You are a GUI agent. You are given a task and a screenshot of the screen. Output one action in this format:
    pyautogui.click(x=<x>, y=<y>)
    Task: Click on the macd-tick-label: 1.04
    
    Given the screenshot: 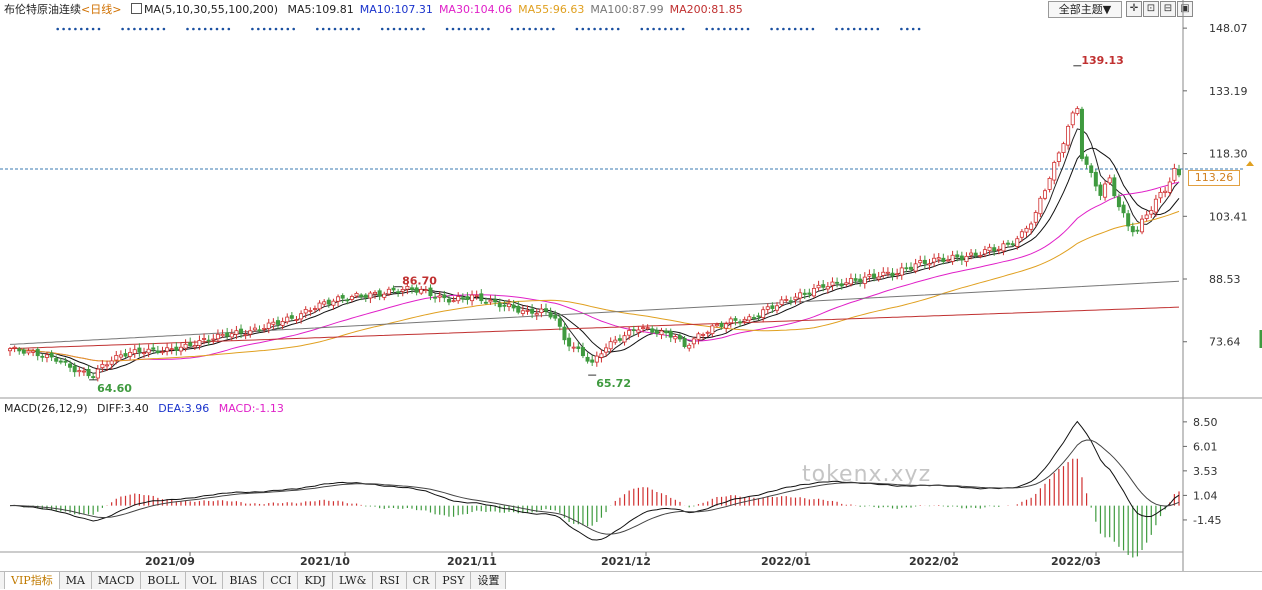 What is the action you would take?
    pyautogui.click(x=1205, y=495)
    